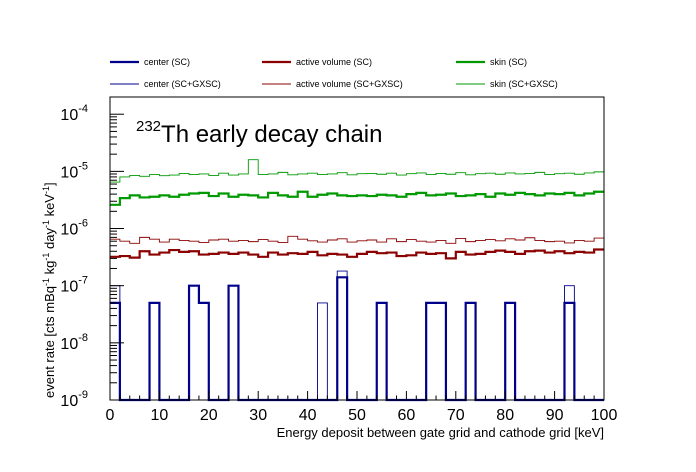 The image size is (696, 472). What do you see at coordinates (46, 257) in the screenshot?
I see `y-label-sup-2: -1` at bounding box center [46, 257].